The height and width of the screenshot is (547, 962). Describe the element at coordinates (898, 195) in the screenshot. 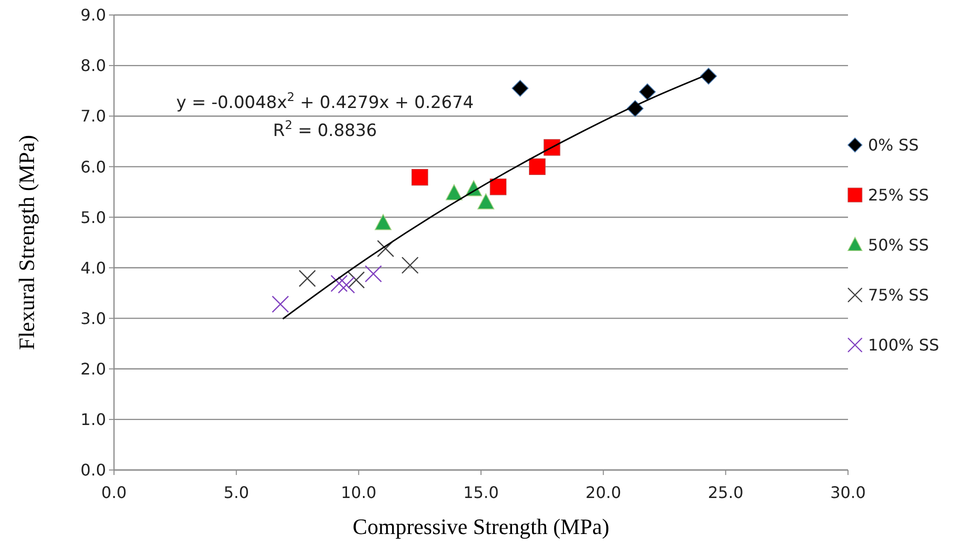

I see `legend-label: 25% SS` at that location.